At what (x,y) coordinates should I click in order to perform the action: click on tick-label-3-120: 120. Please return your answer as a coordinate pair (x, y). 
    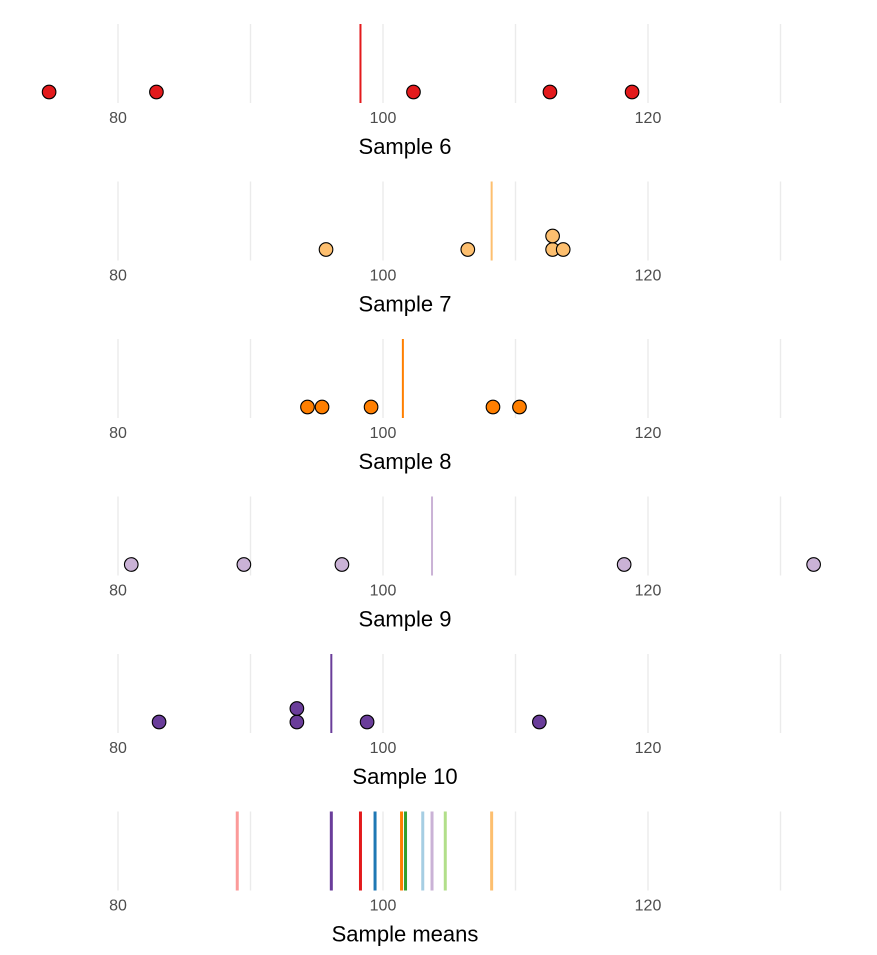
    Looking at the image, I should click on (648, 591).